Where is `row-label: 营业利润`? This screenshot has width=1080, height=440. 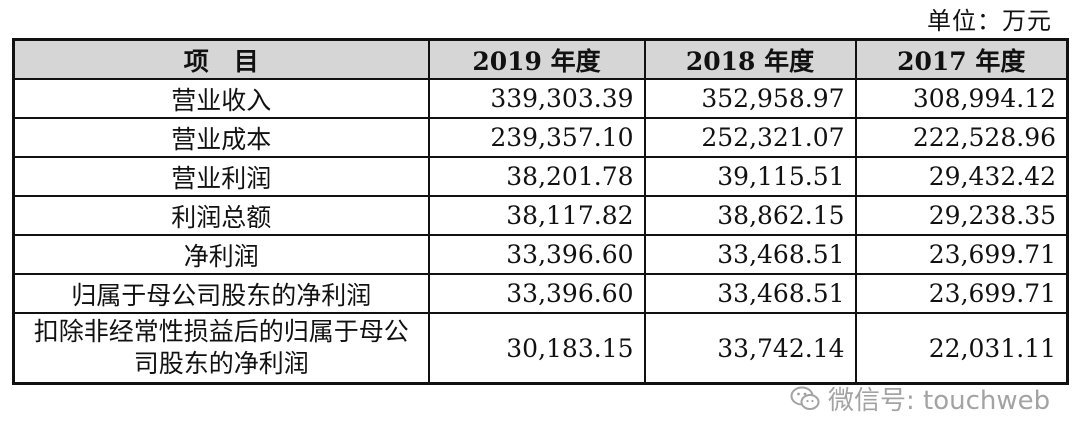 row-label: 营业利润 is located at coordinates (221, 176).